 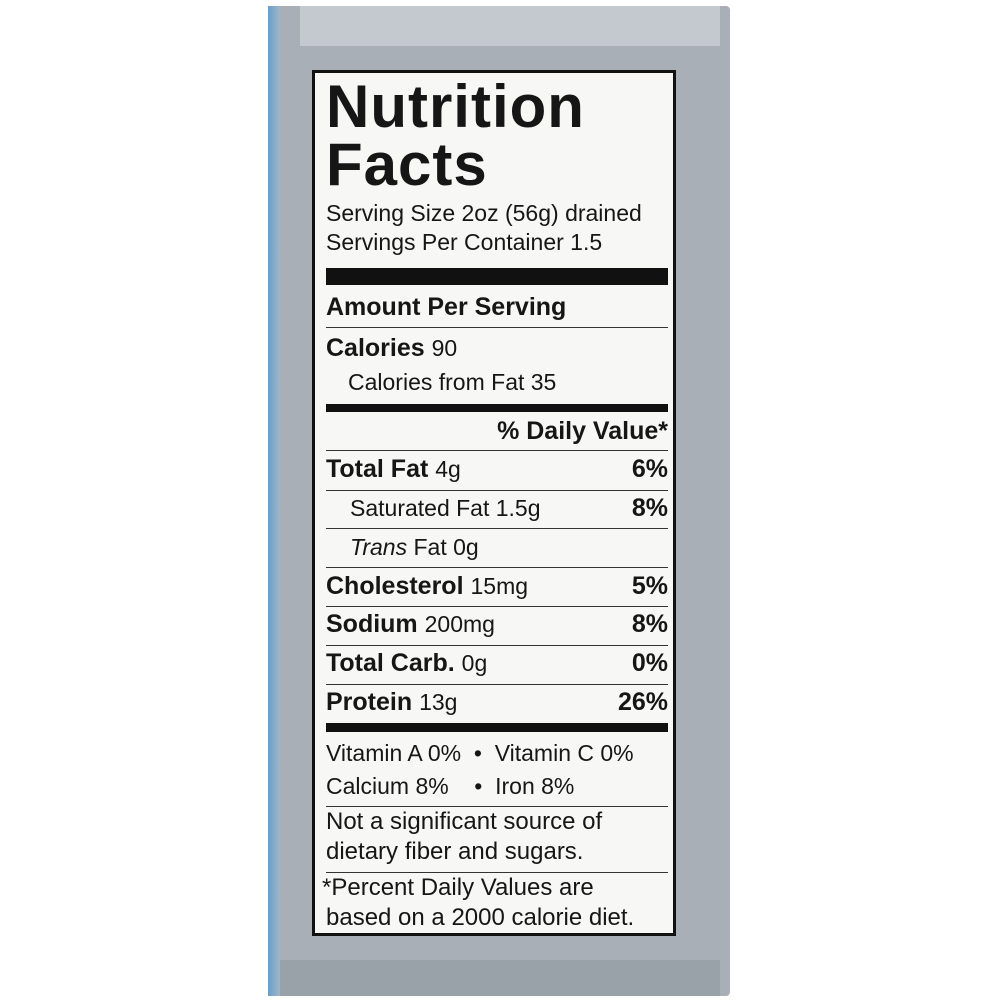 I want to click on nutrient-name: Total Fat, so click(x=377, y=469).